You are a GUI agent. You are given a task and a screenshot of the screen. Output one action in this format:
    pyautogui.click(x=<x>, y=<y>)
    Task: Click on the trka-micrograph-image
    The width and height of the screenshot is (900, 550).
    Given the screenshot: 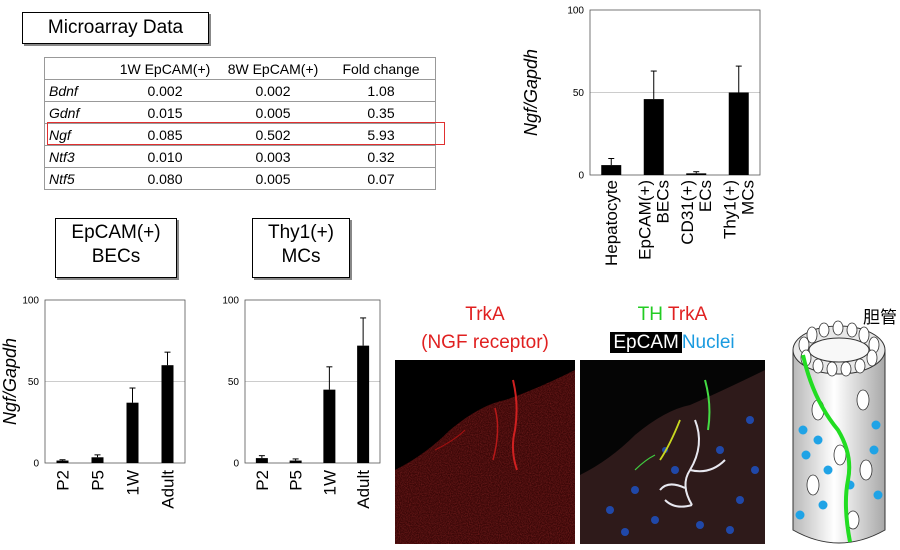 What is the action you would take?
    pyautogui.click(x=485, y=457)
    